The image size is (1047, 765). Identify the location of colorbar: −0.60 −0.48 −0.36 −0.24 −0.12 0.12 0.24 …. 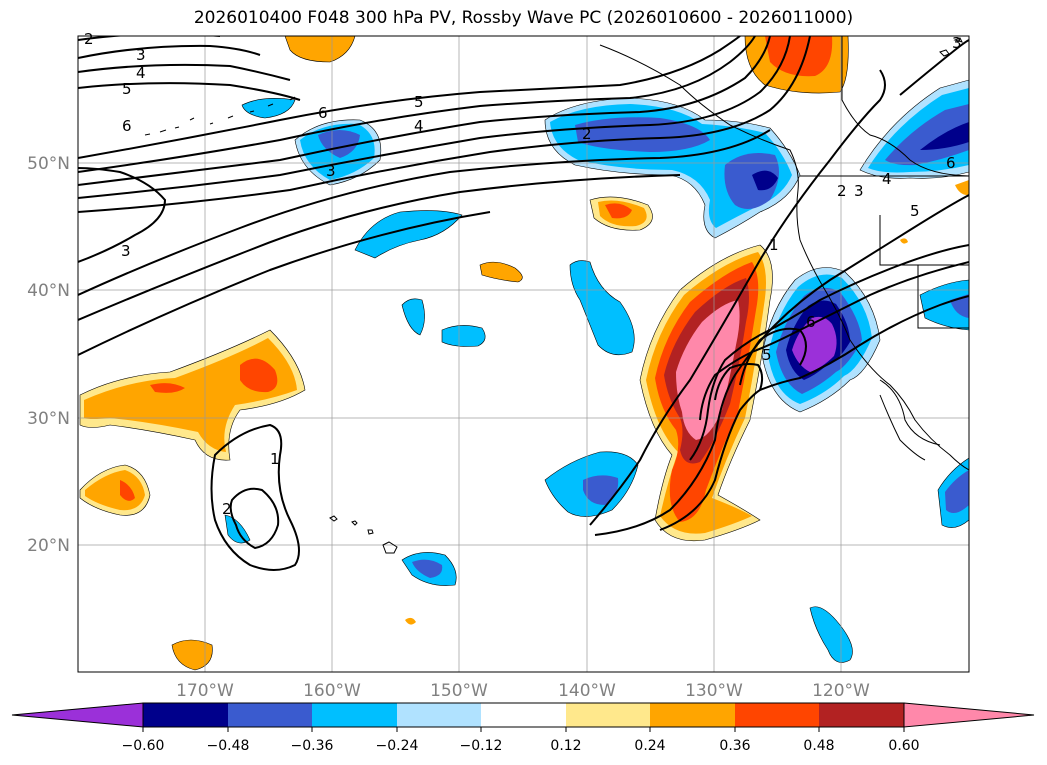
(523, 728).